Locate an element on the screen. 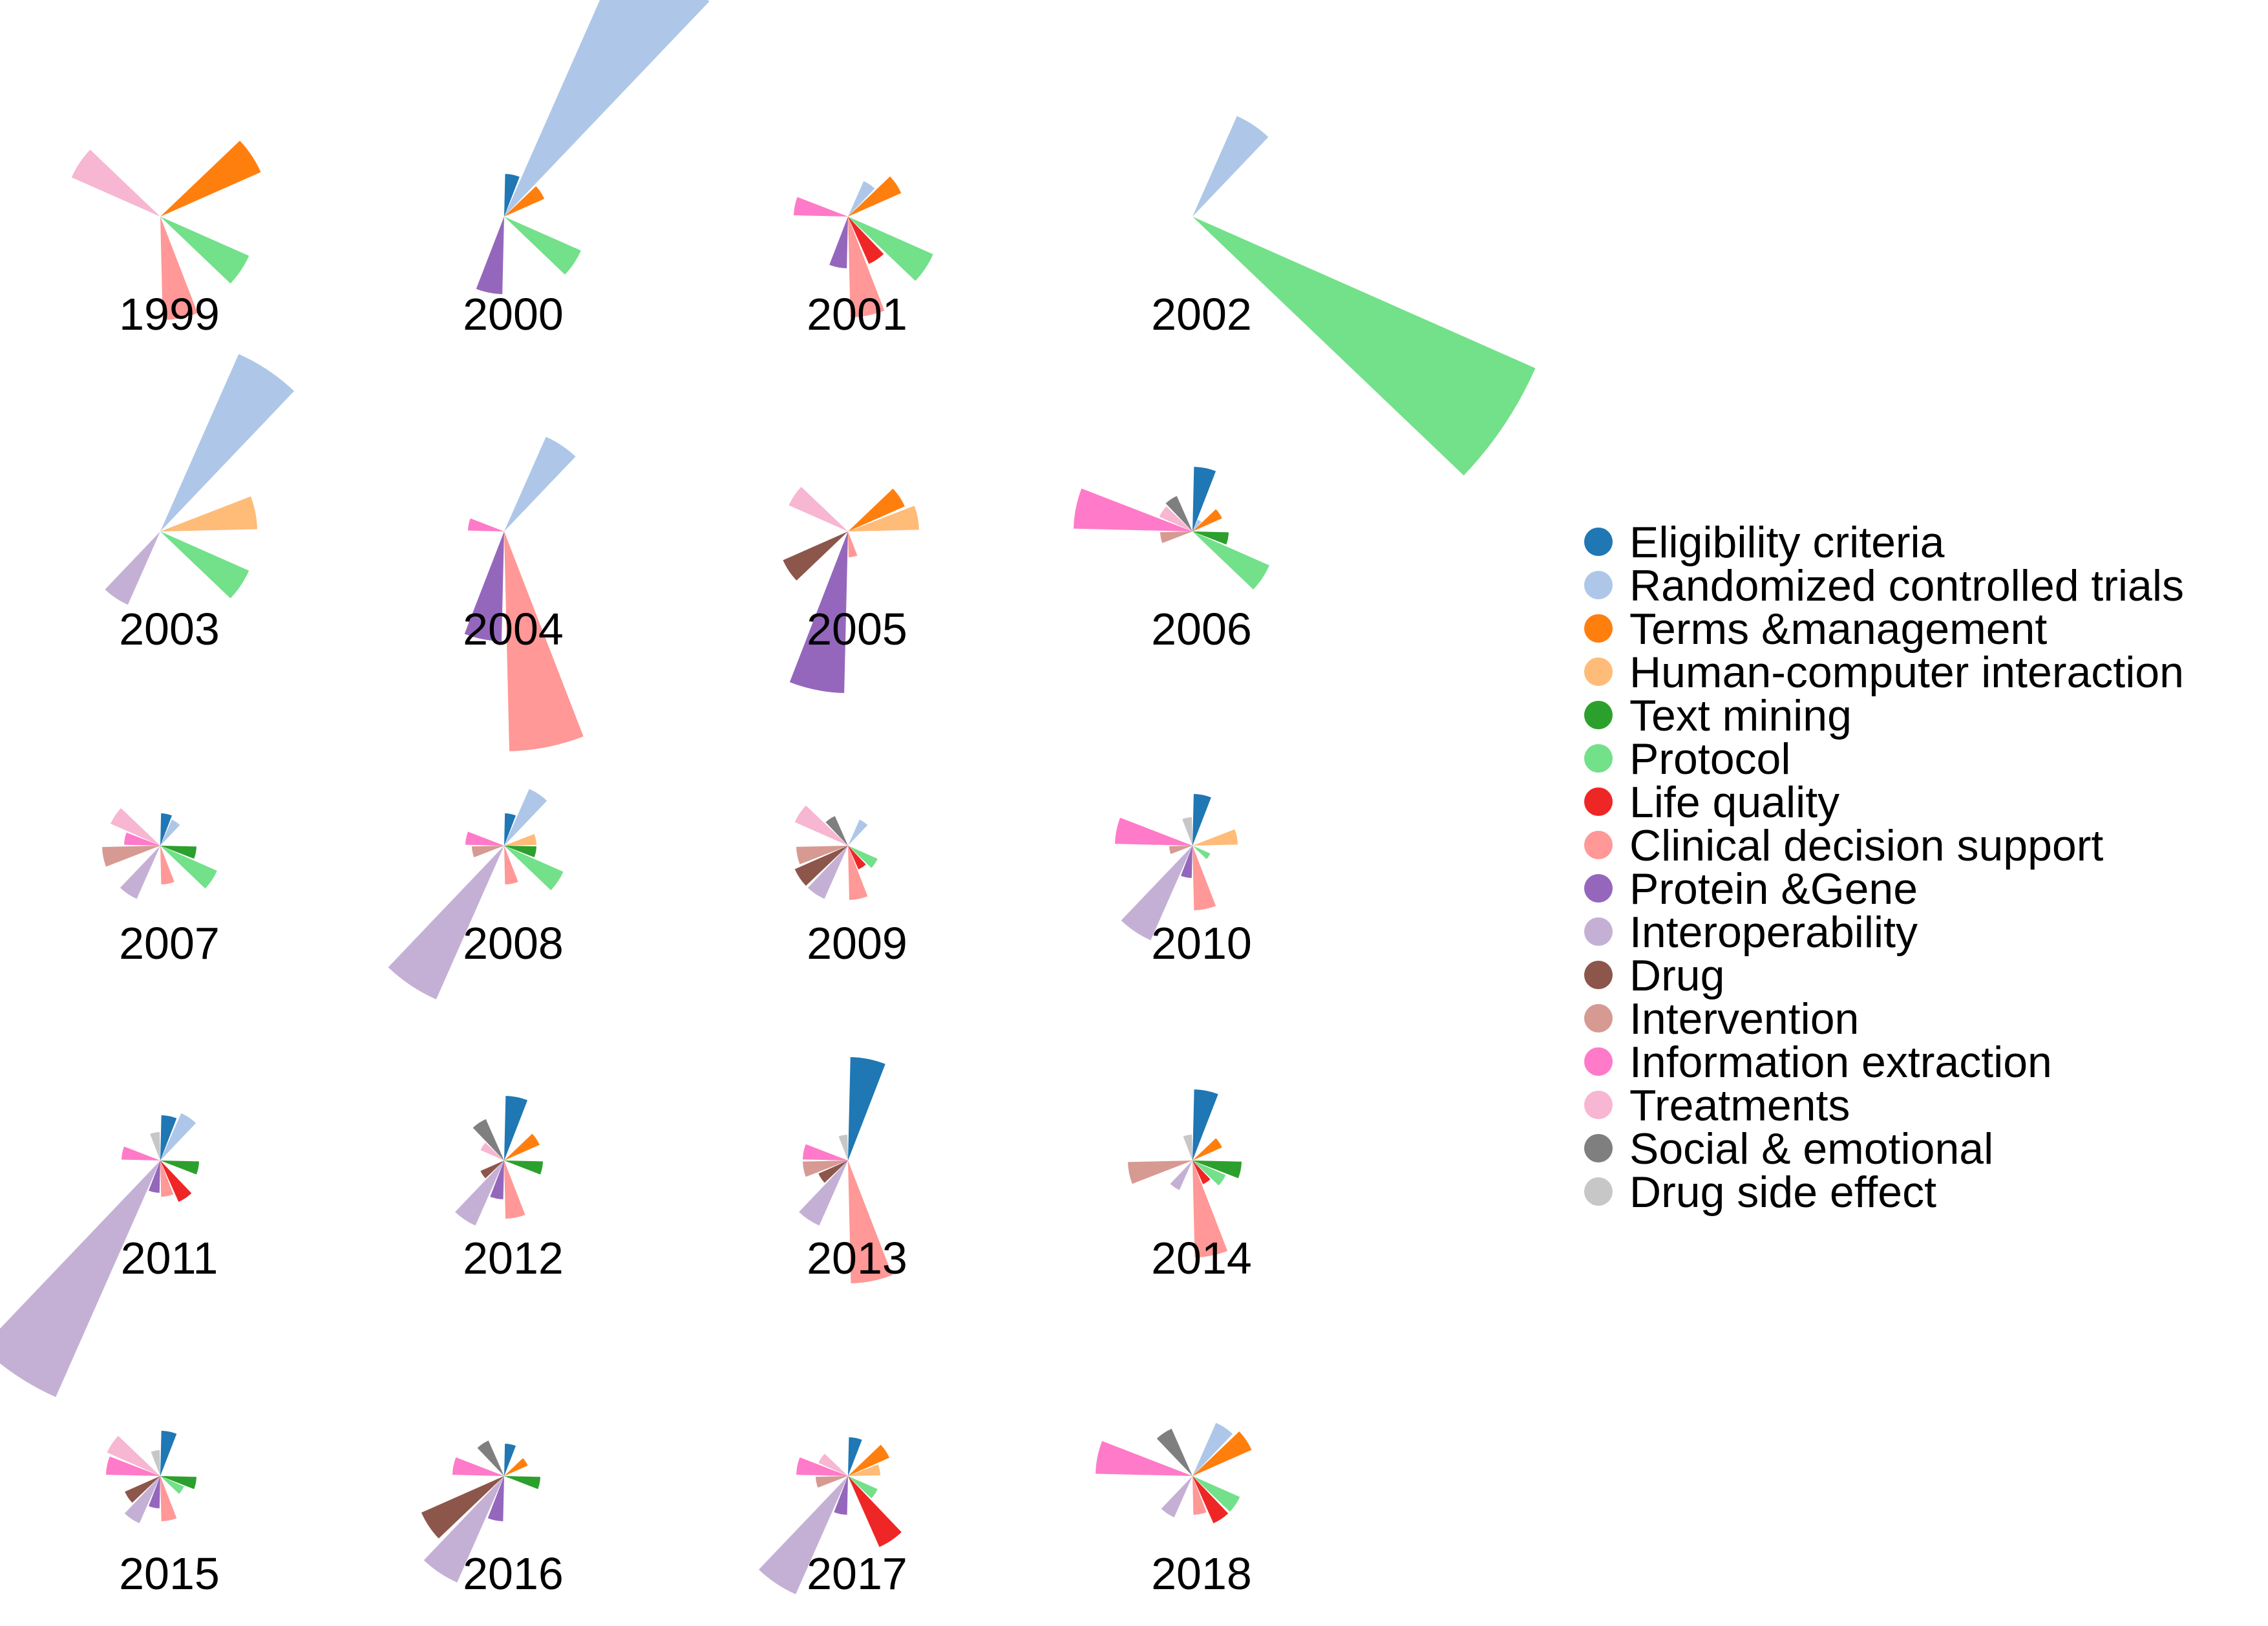  petal-2011-interoperability is located at coordinates (80, 1279).